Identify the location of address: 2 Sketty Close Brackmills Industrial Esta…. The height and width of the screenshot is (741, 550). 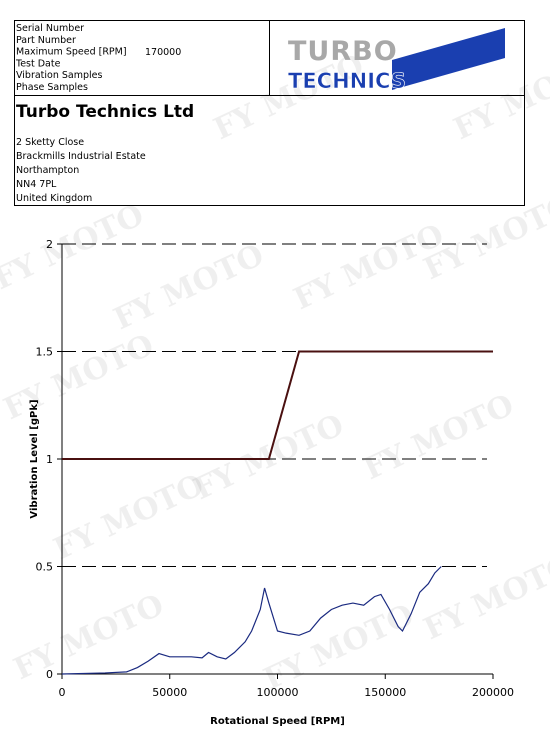
(81, 170).